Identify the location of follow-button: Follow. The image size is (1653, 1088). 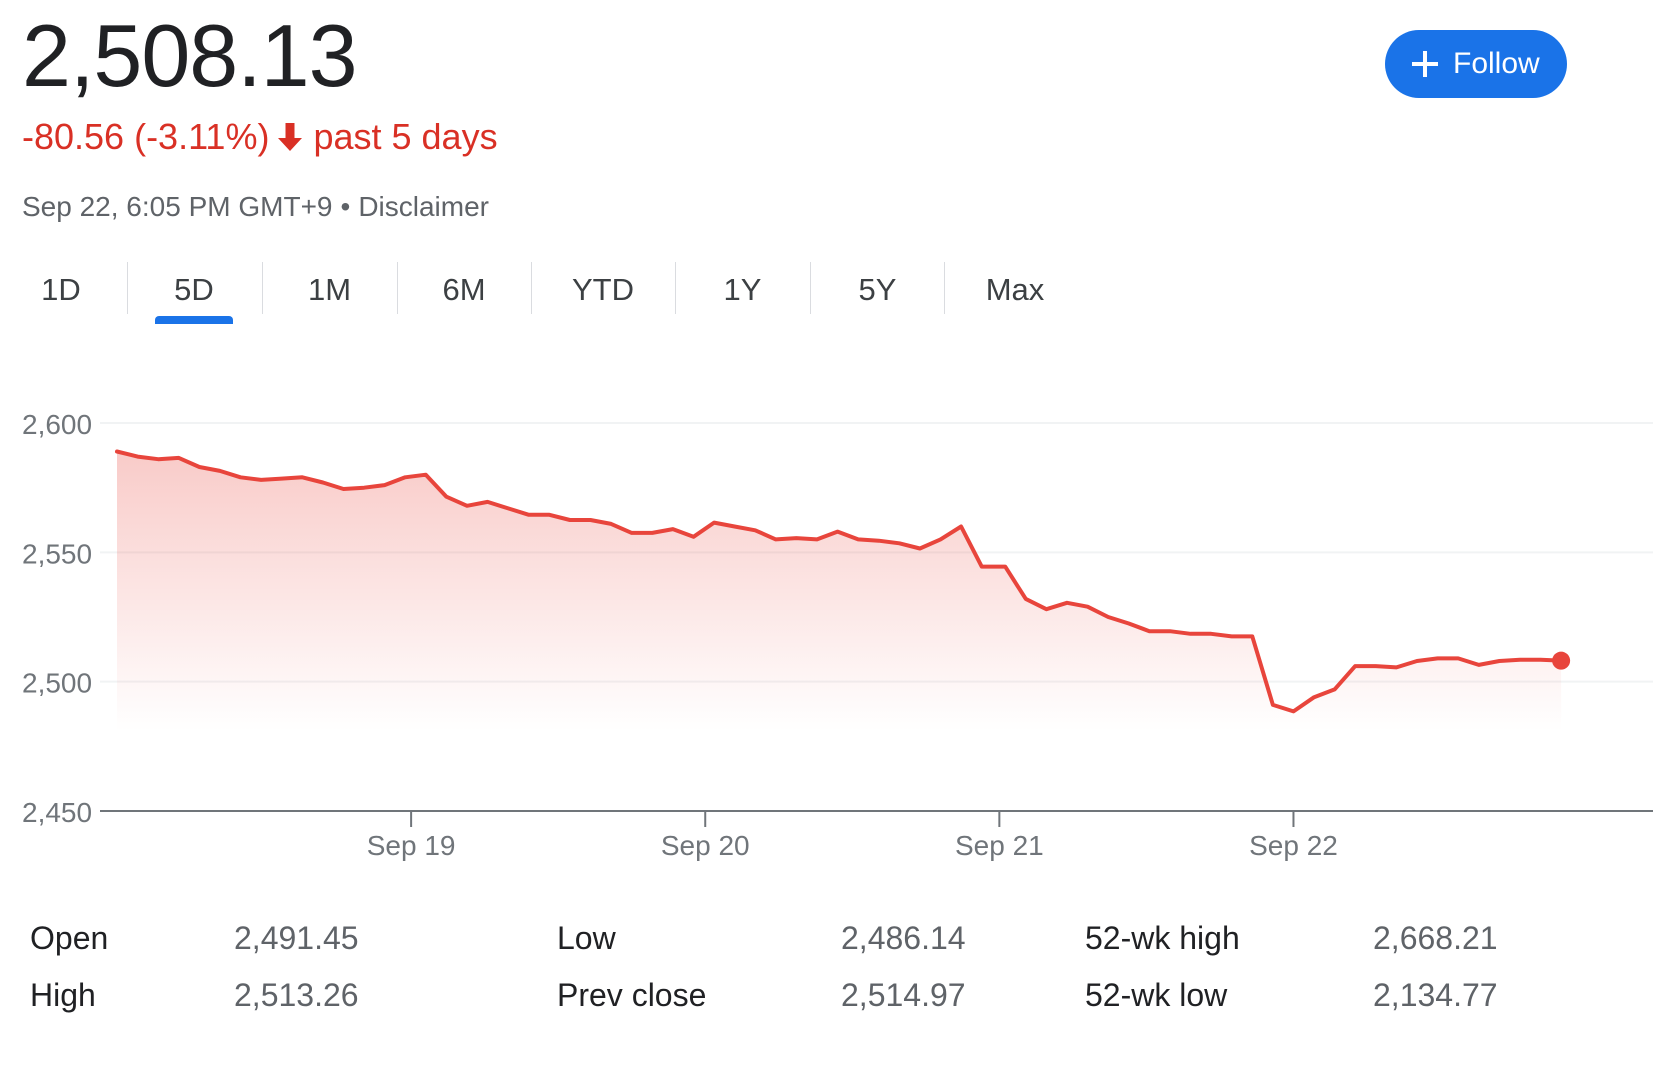
(1476, 64).